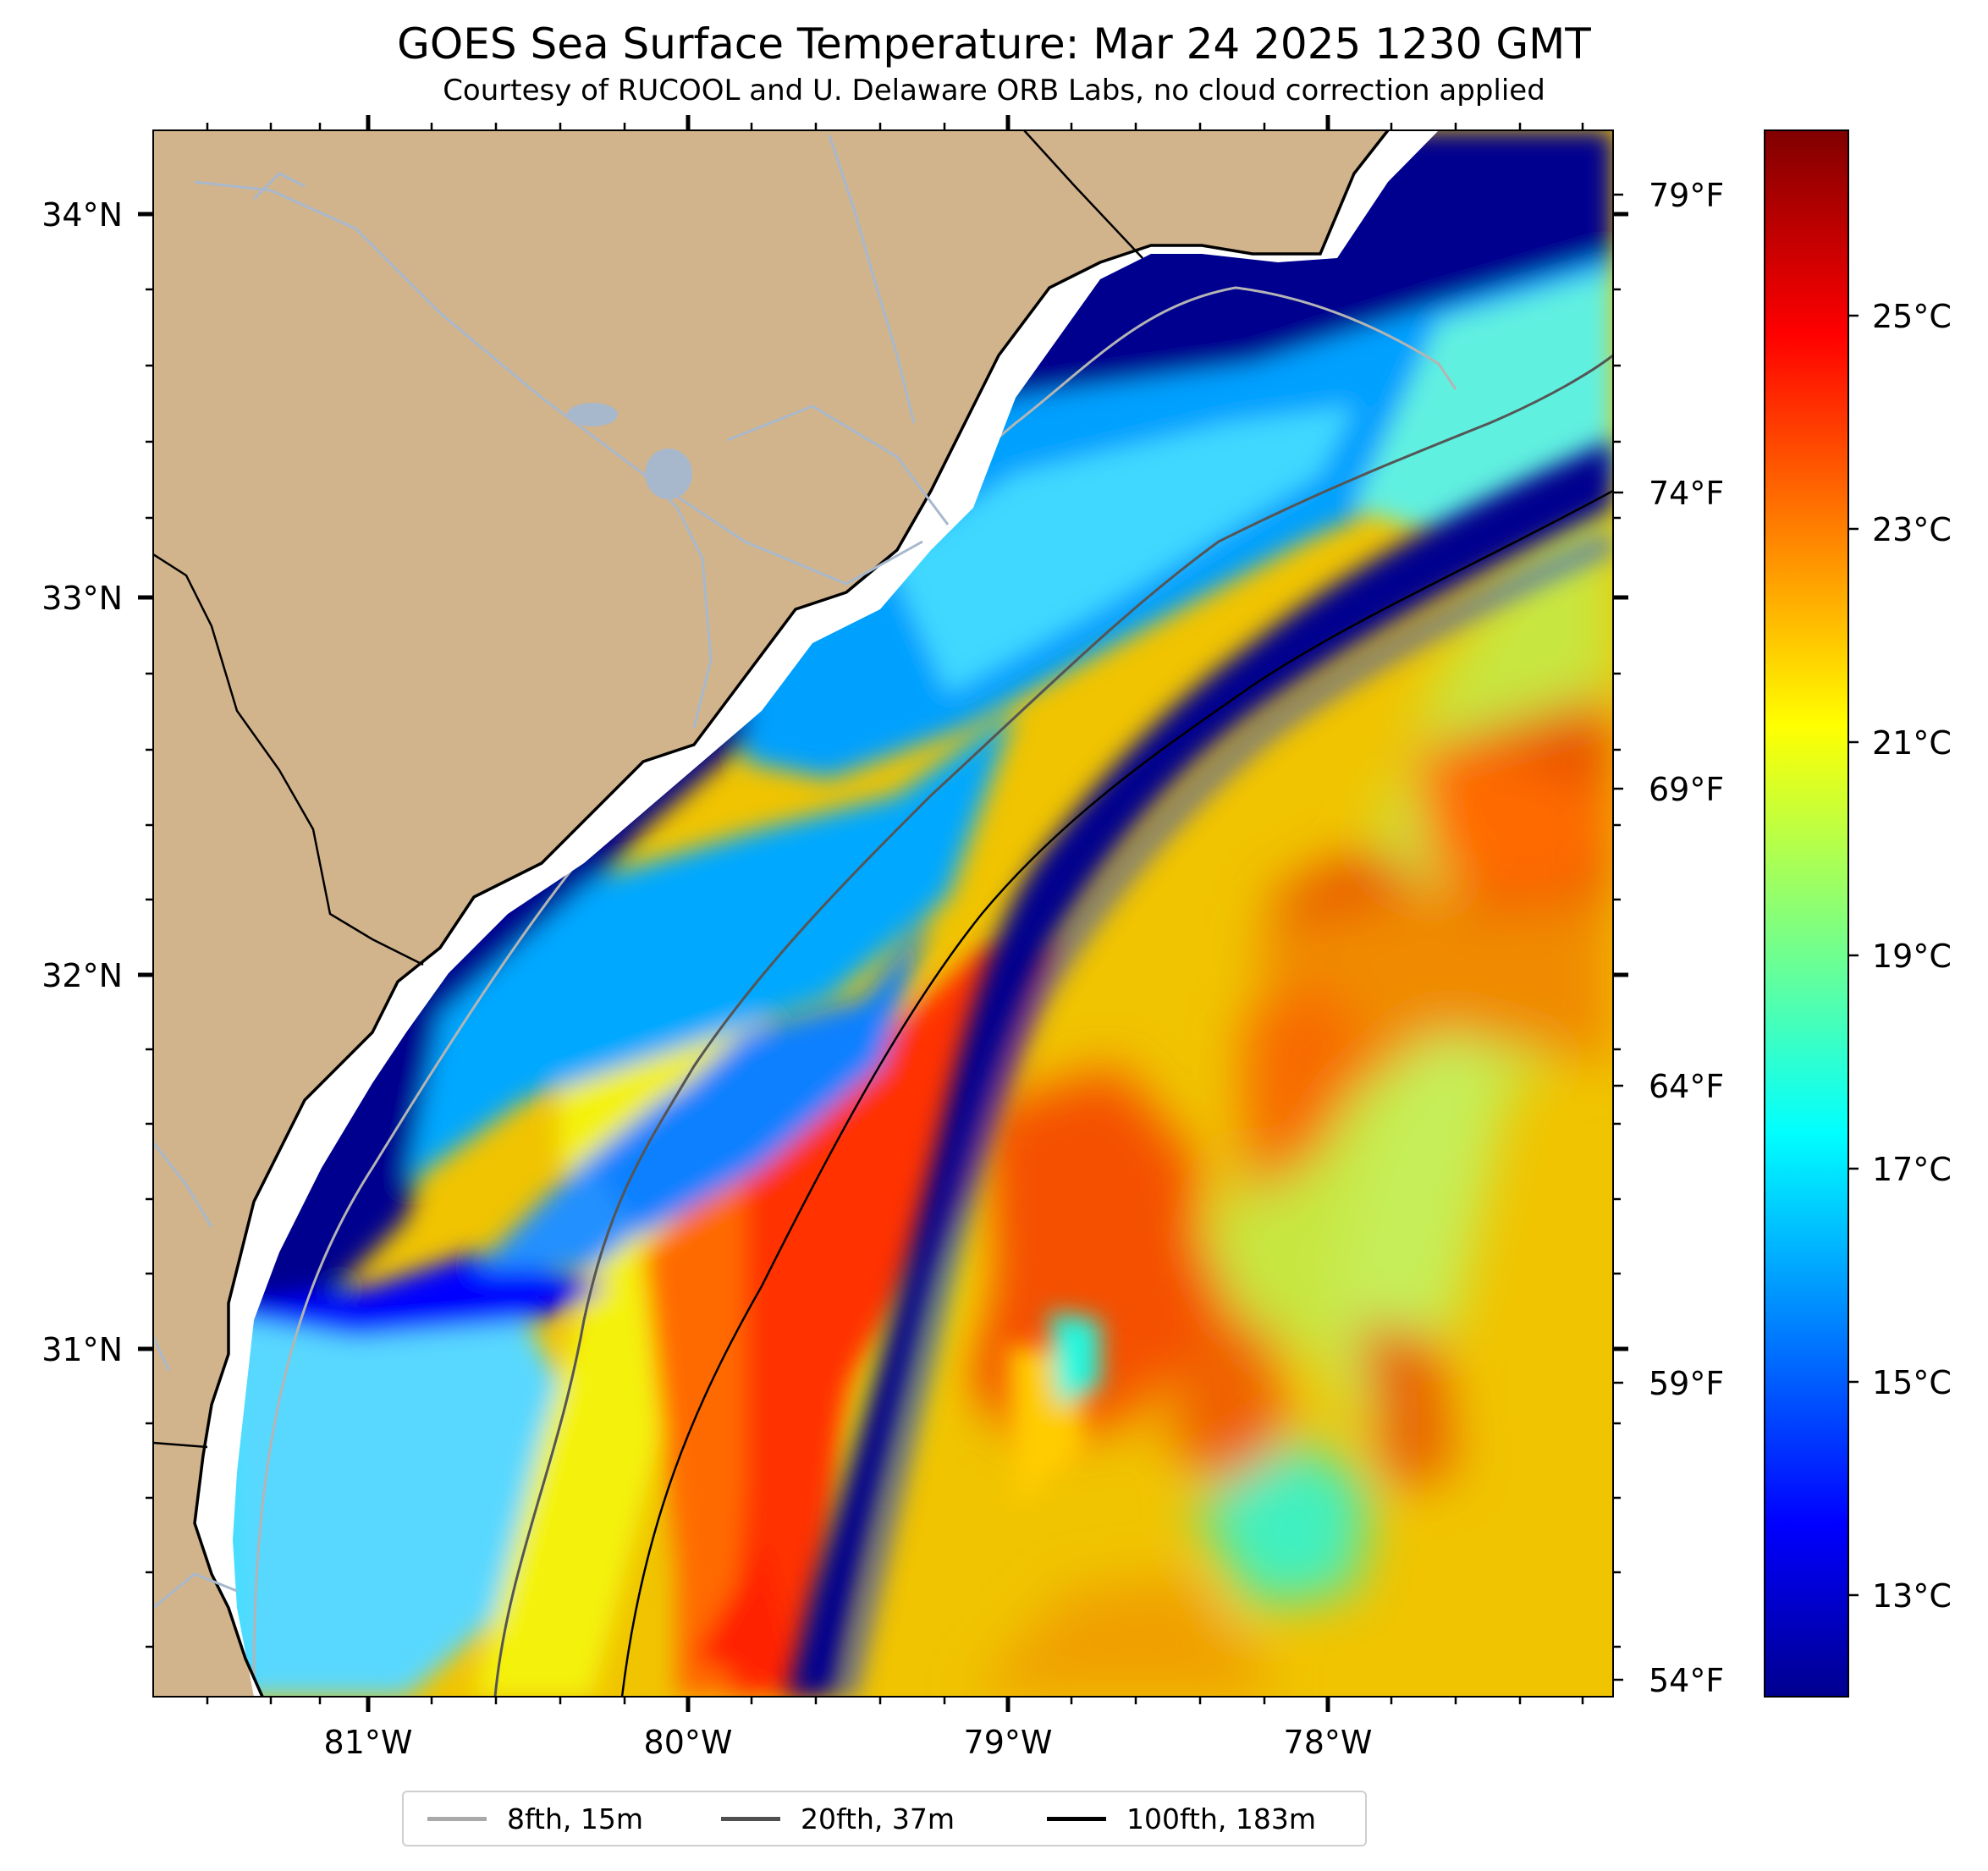 This screenshot has width=1988, height=1871. Describe the element at coordinates (1686, 790) in the screenshot. I see `fahrenheit-label: 69°F` at that location.